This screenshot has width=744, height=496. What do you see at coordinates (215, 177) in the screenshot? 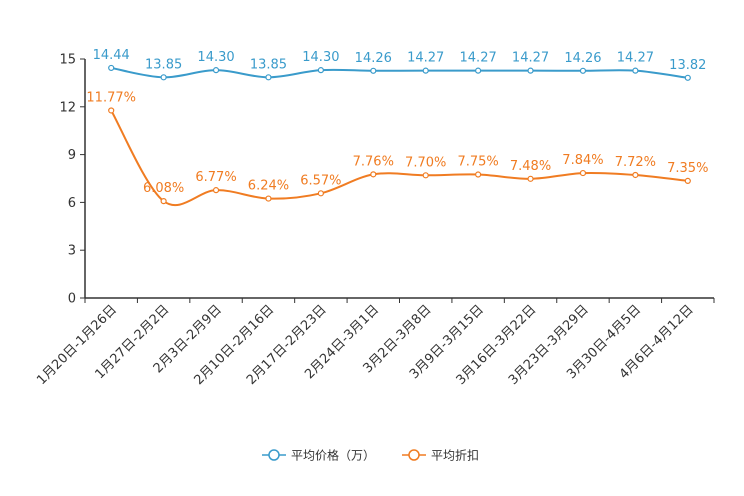
I see `data-label: 6.77%` at bounding box center [215, 177].